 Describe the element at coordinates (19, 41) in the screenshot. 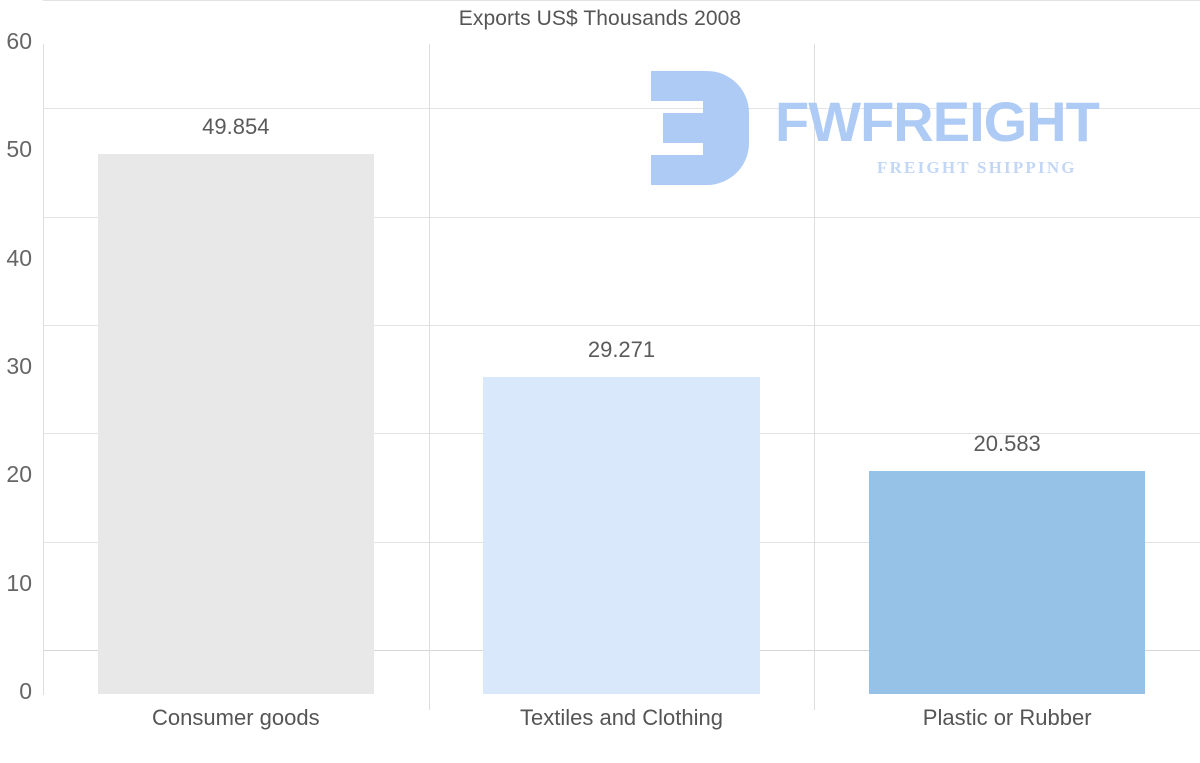

I see `y-axis-tick-label: 60` at that location.